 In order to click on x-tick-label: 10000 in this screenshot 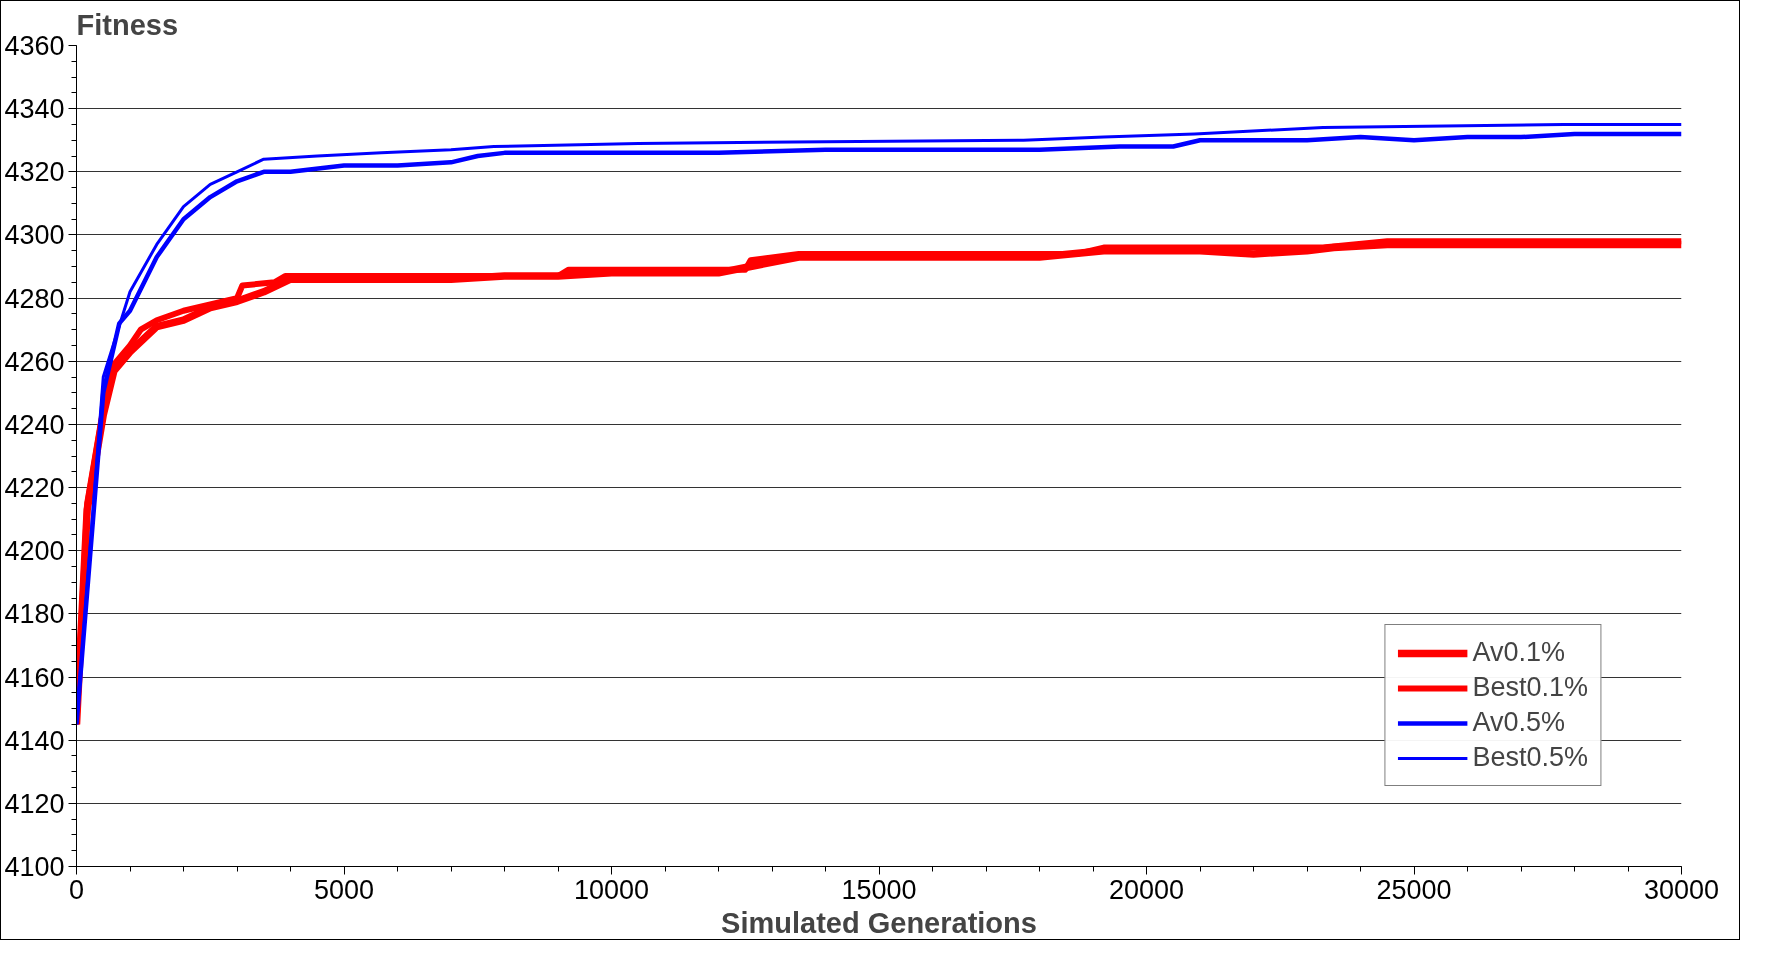, I will do `click(611, 889)`.